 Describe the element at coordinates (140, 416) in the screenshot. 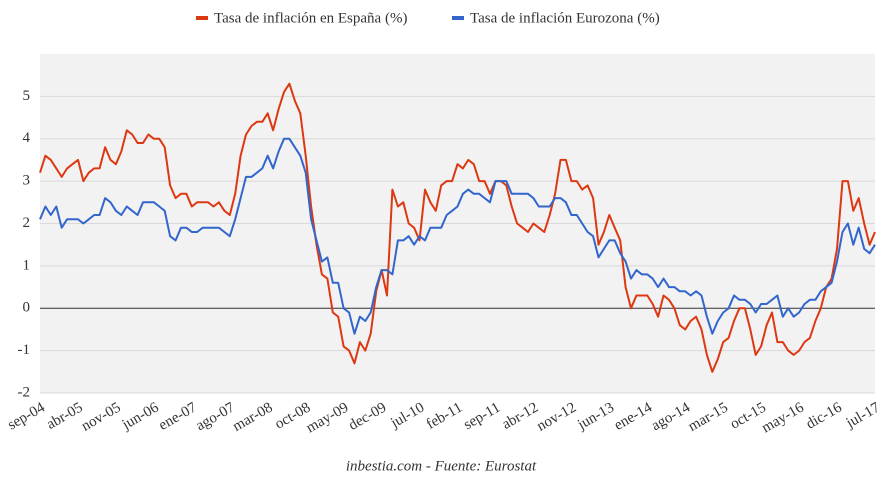

I see `x-tick-label: jun-06` at that location.